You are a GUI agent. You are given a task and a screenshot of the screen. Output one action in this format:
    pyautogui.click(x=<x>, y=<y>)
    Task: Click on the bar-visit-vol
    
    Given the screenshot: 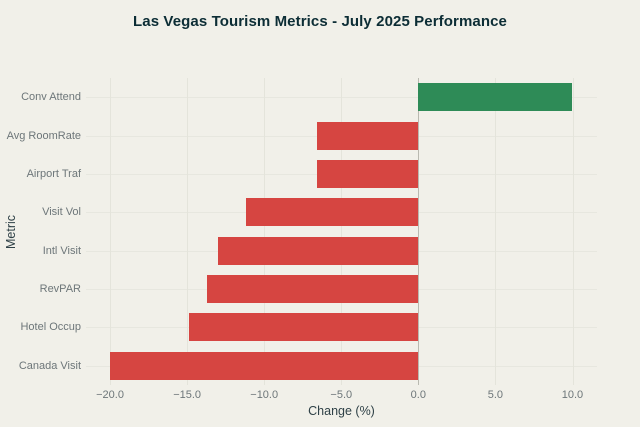 What is the action you would take?
    pyautogui.click(x=332, y=212)
    